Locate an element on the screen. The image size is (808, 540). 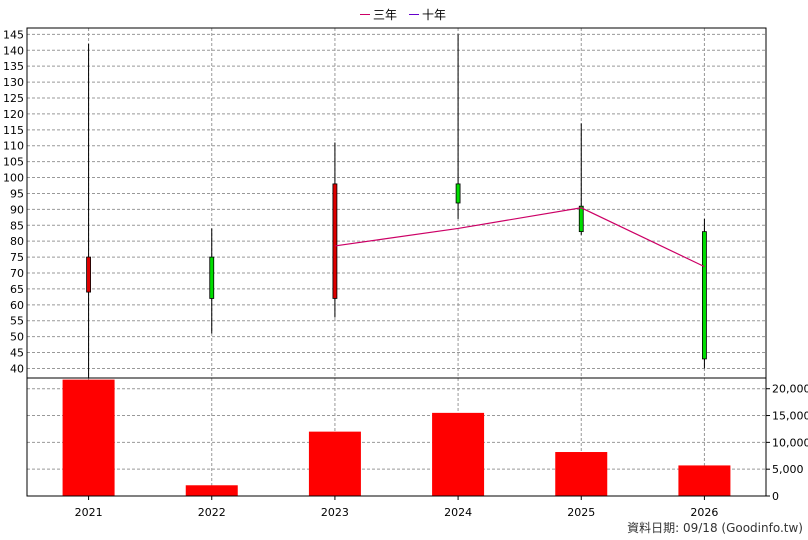
legend-item-3yr: 三年 is located at coordinates (378, 14).